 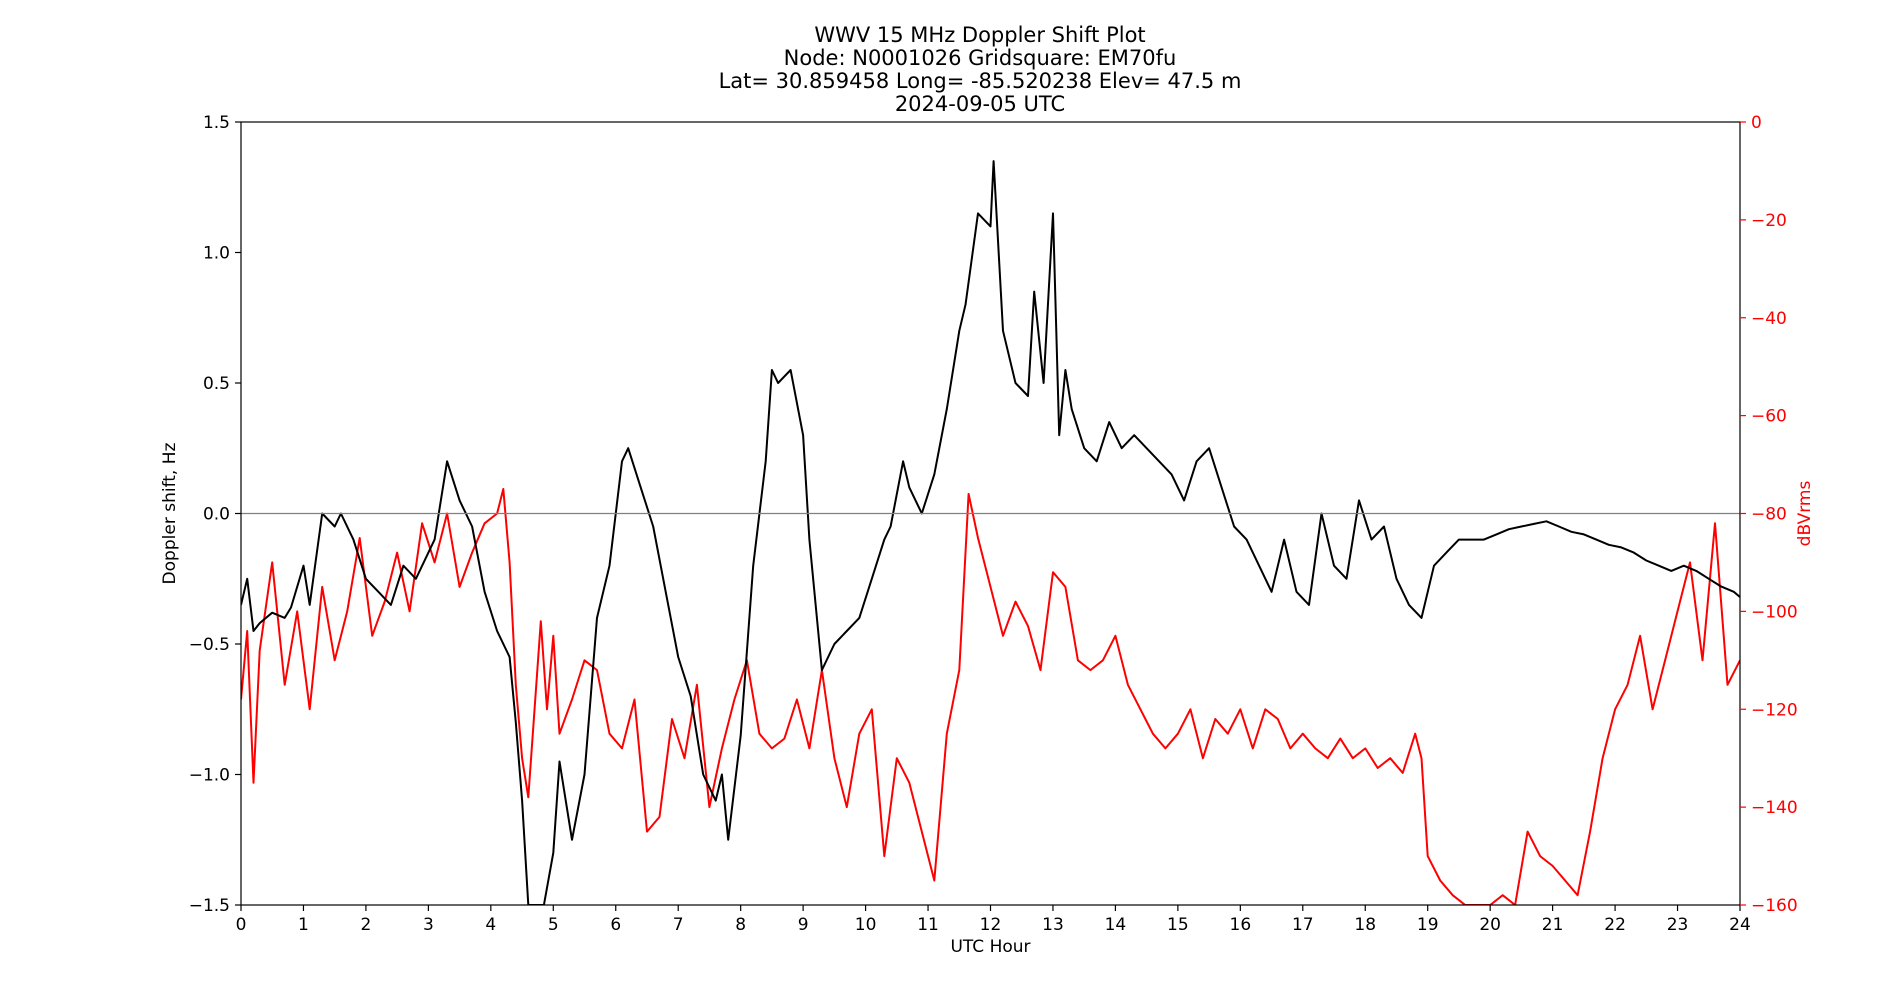 What do you see at coordinates (1178, 925) in the screenshot?
I see `x-tick-label: 15` at bounding box center [1178, 925].